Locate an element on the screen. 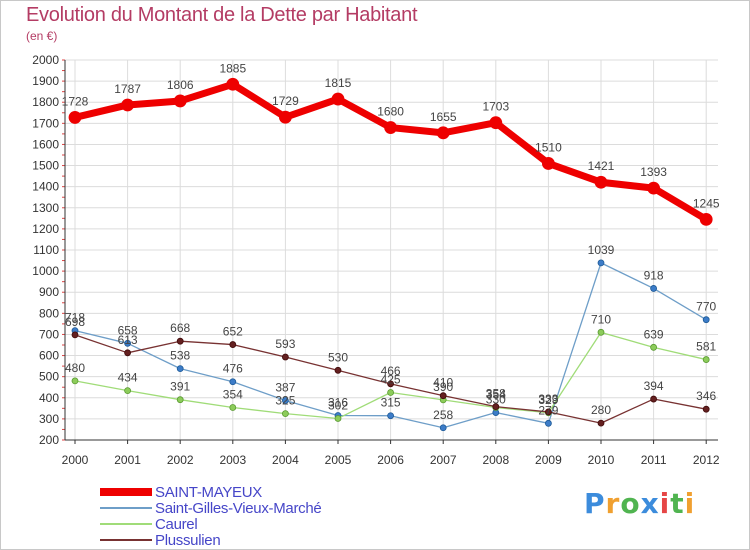 This screenshot has width=750, height=550. x-tick-label: 2003 is located at coordinates (232, 460).